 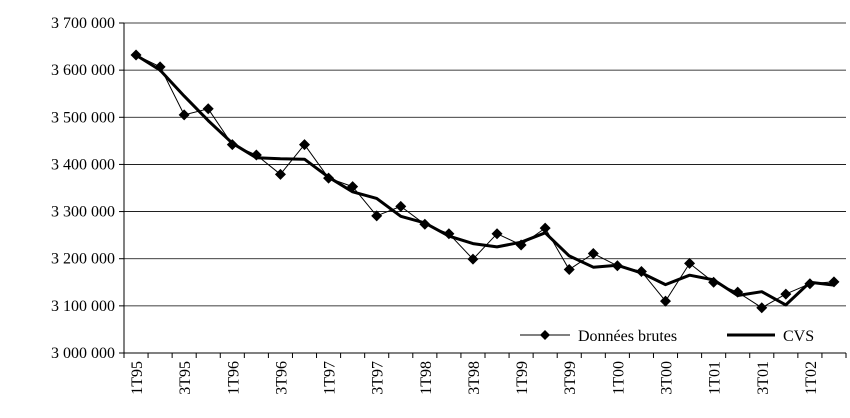 I want to click on x-tick-label: 1T98, so click(x=426, y=378).